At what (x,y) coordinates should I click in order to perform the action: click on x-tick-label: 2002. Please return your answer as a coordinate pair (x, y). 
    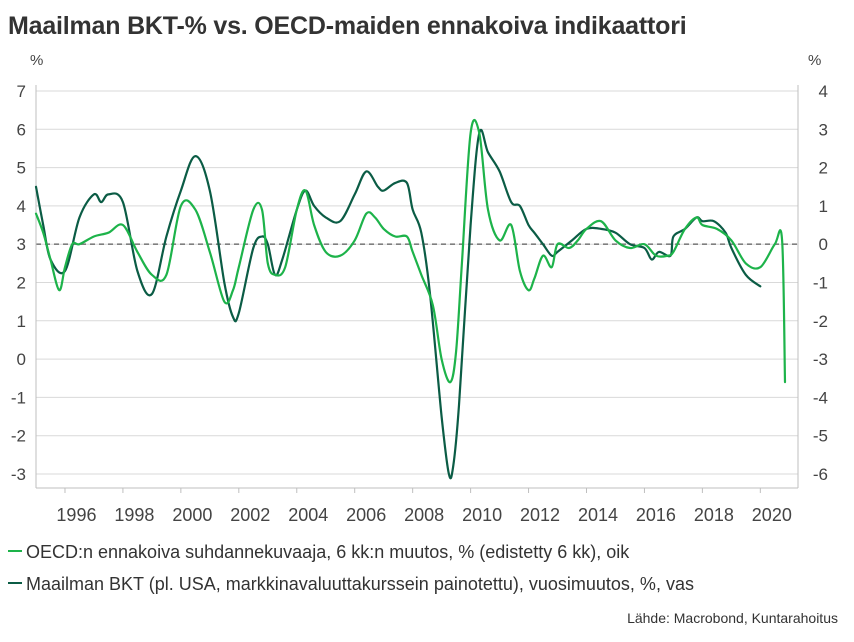
    Looking at the image, I should click on (250, 515).